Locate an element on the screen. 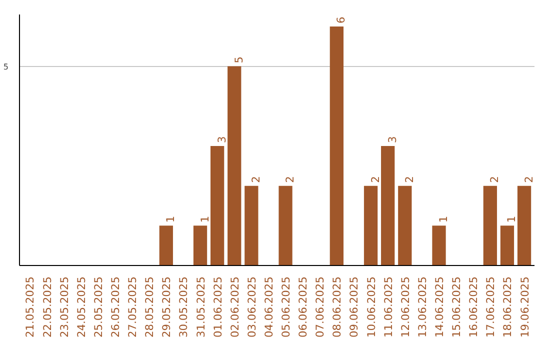 The height and width of the screenshot is (340, 540). x-tick-label: 14.06.2025 is located at coordinates (439, 307).